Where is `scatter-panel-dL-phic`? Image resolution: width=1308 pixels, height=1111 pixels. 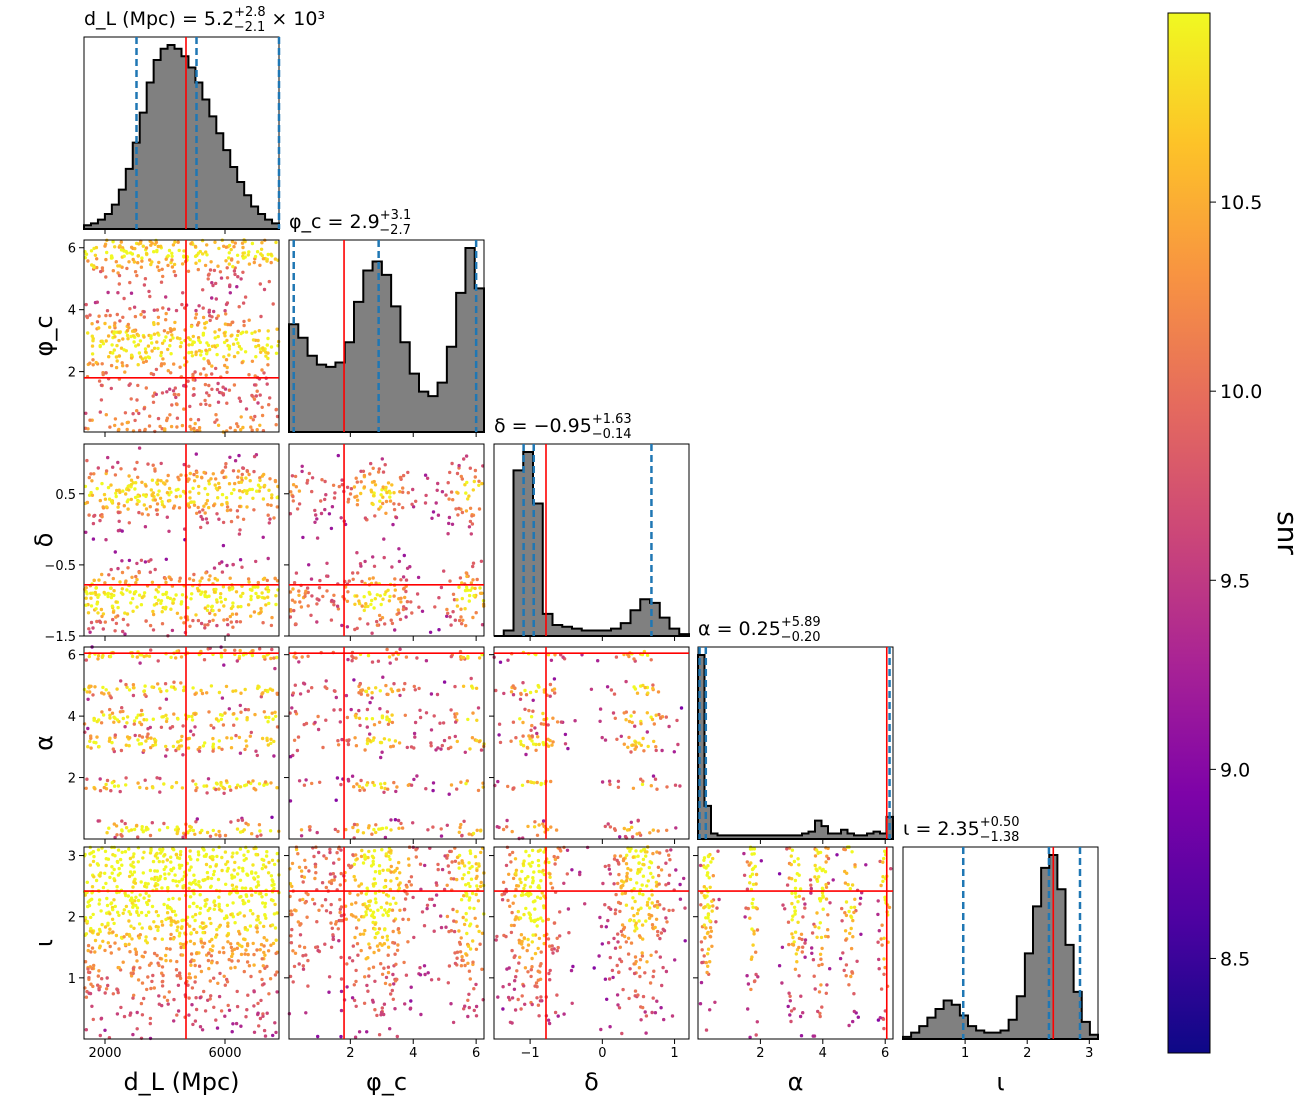 scatter-panel-dL-phic is located at coordinates (181, 335).